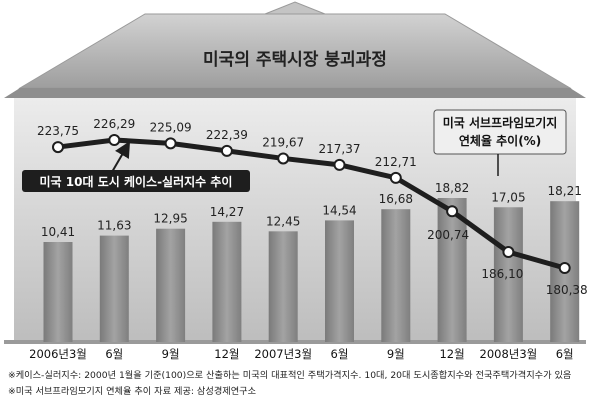 This screenshot has width=590, height=408. What do you see at coordinates (171, 127) in the screenshot?
I see `line-value-label: 225,09` at bounding box center [171, 127].